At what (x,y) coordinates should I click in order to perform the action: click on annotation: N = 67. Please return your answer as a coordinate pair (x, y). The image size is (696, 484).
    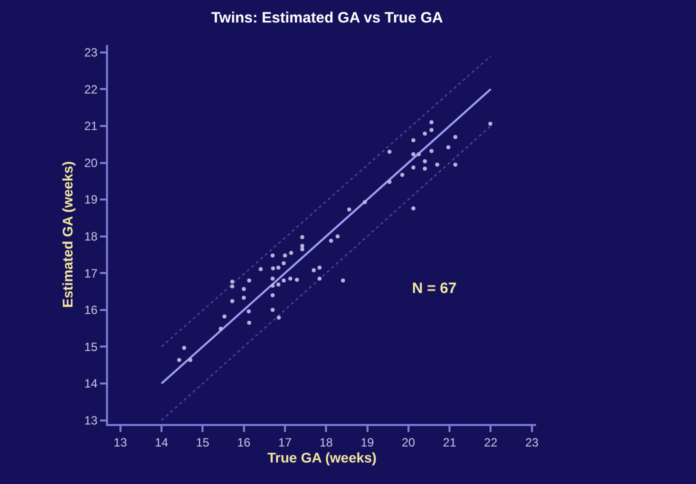
    Looking at the image, I should click on (434, 288).